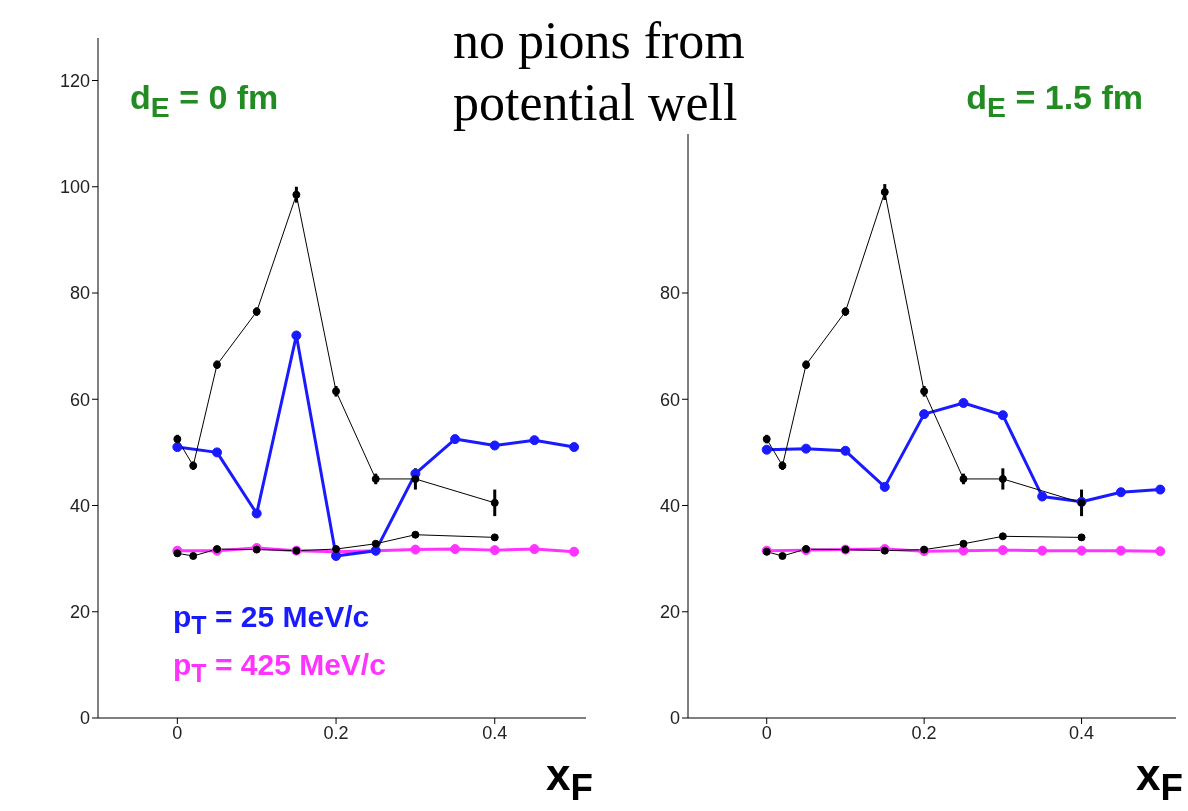  I want to click on y-tick-label: 120, so click(74, 80).